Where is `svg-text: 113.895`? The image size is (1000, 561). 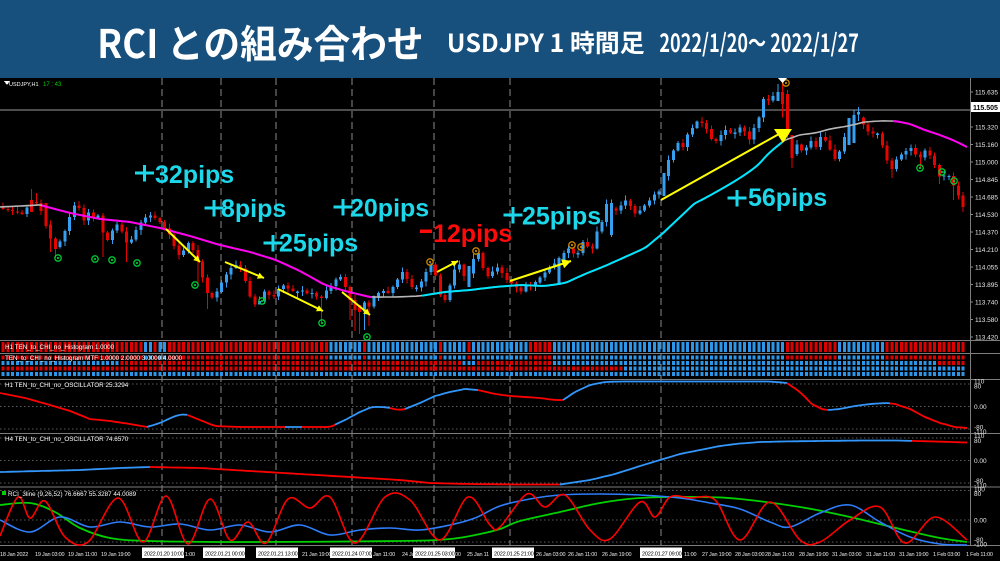
svg-text: 113.895 is located at coordinates (986, 285).